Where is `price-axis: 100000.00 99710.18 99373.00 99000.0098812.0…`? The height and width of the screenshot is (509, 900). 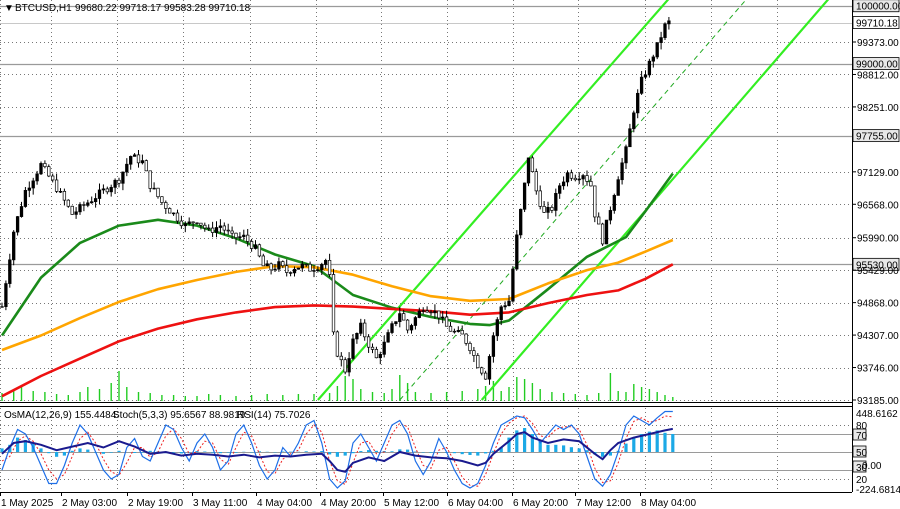
price-axis: 100000.00 99710.18 99373.00 99000.0098812.0… is located at coordinates (876, 203).